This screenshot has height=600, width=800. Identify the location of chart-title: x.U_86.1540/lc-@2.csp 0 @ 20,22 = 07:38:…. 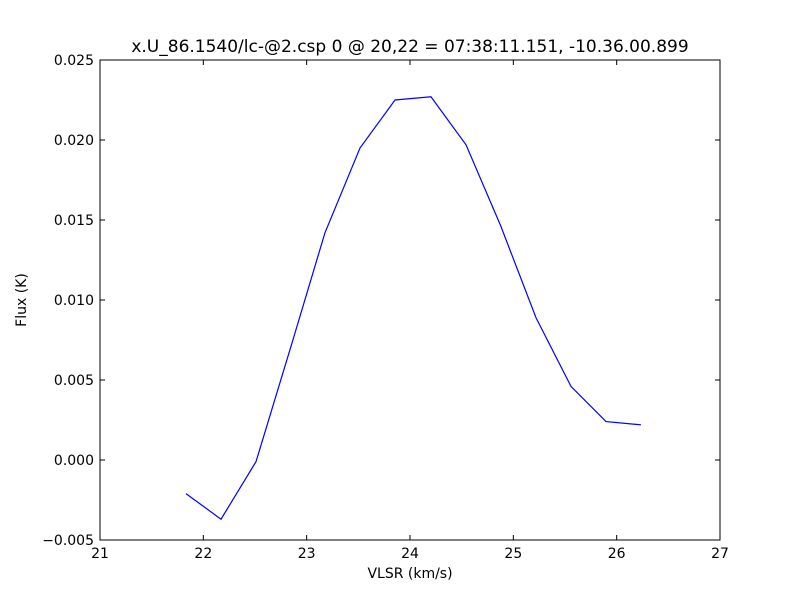
(409, 47).